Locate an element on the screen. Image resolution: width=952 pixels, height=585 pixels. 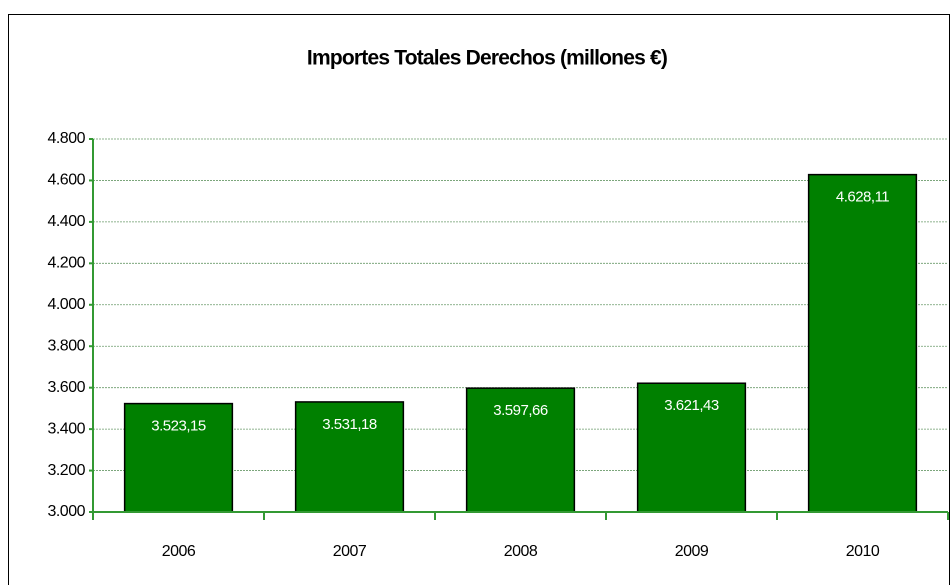
value-label: 3.621,43 is located at coordinates (691, 405).